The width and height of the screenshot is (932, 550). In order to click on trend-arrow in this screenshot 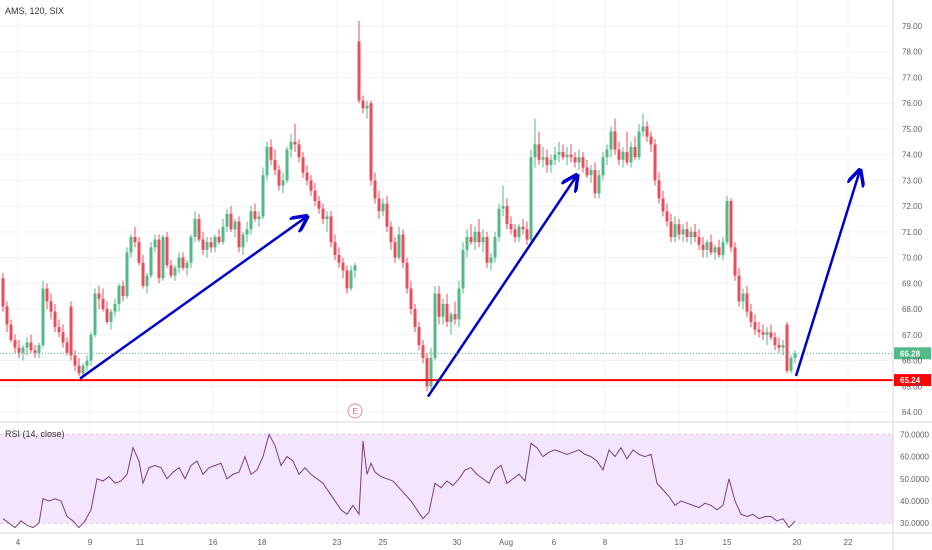, I will do `click(193, 298)`.